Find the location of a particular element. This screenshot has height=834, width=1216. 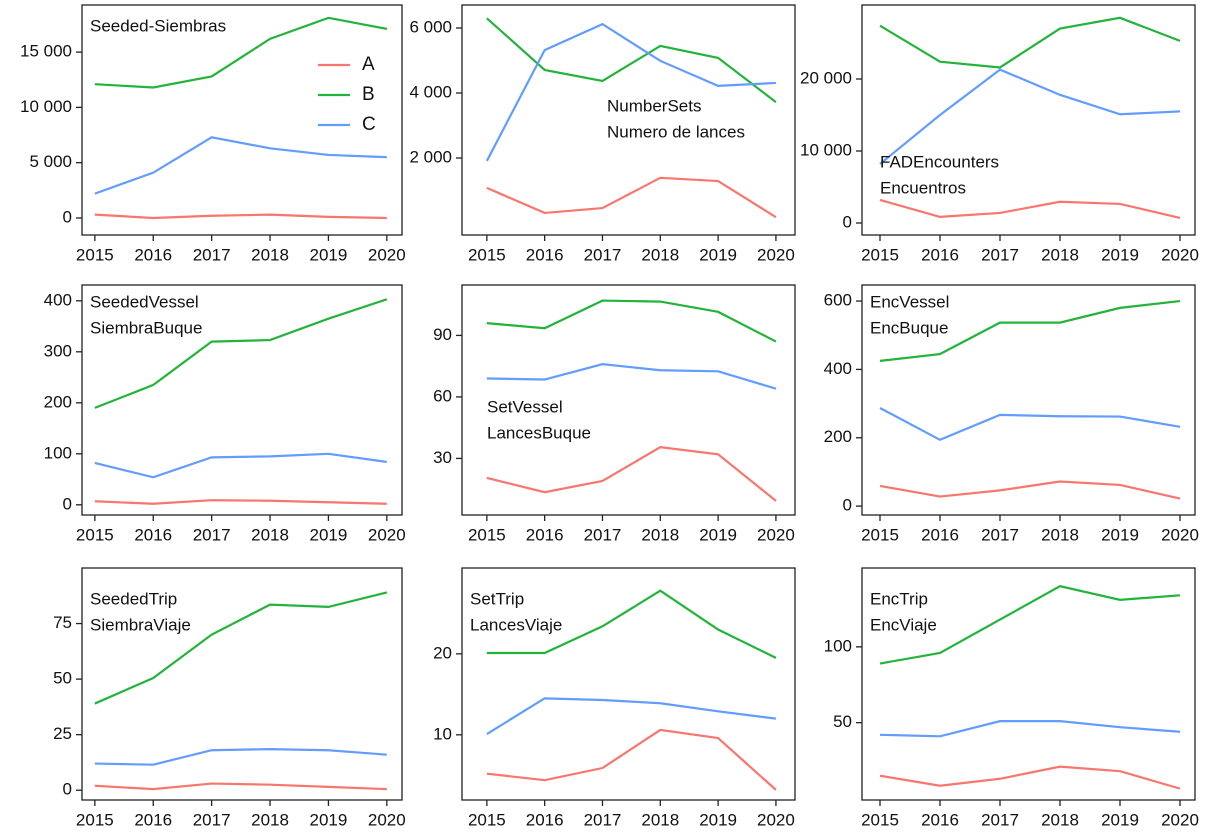

panel-subtitle: EncBuque is located at coordinates (909, 327).